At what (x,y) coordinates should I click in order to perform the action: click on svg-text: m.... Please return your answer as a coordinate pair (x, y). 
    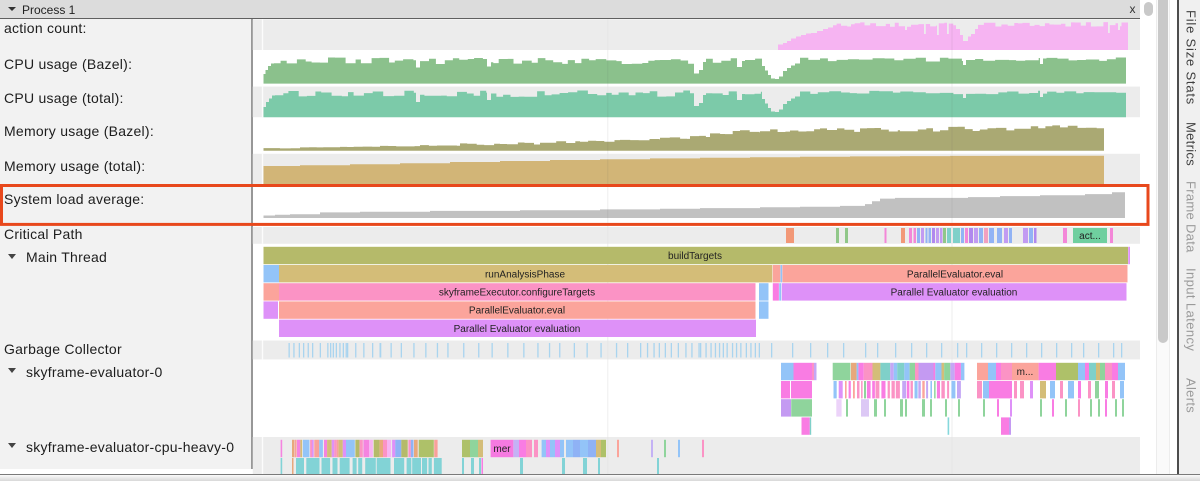
    Looking at the image, I should click on (1025, 372).